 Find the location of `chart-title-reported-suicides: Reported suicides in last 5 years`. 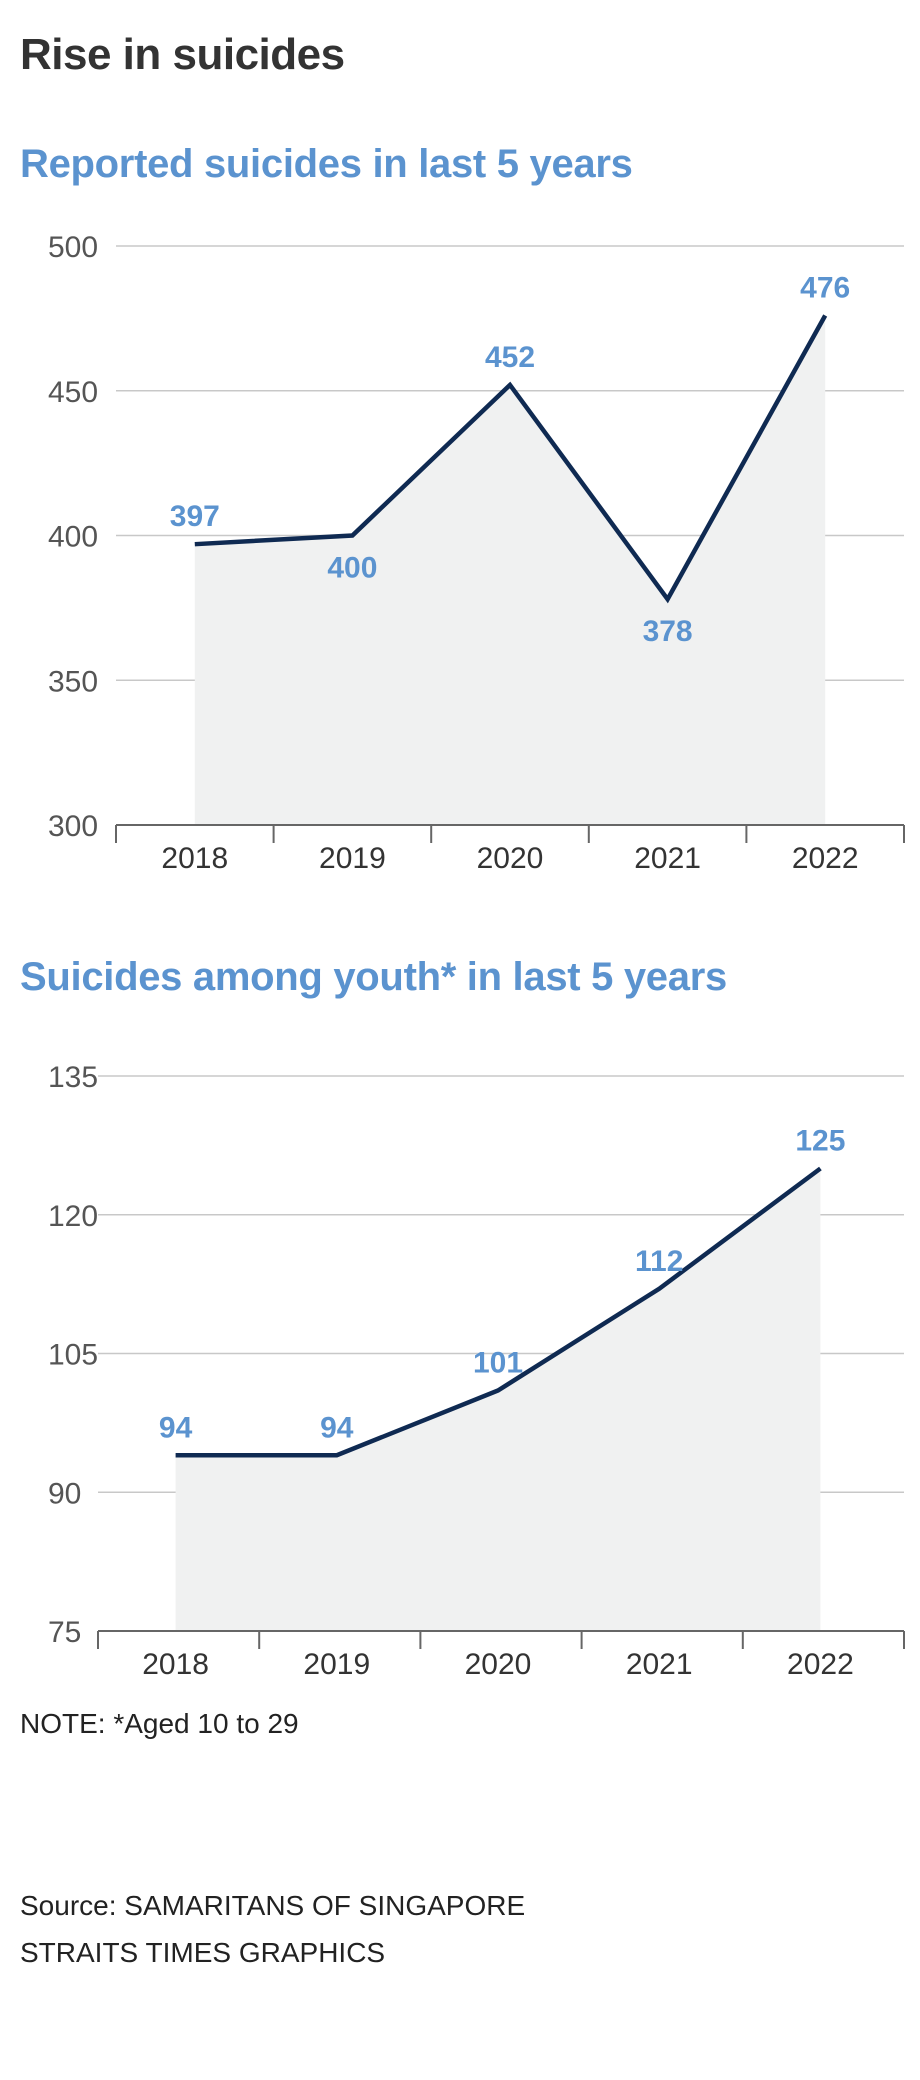

chart-title-reported-suicides: Reported suicides in last 5 years is located at coordinates (326, 164).